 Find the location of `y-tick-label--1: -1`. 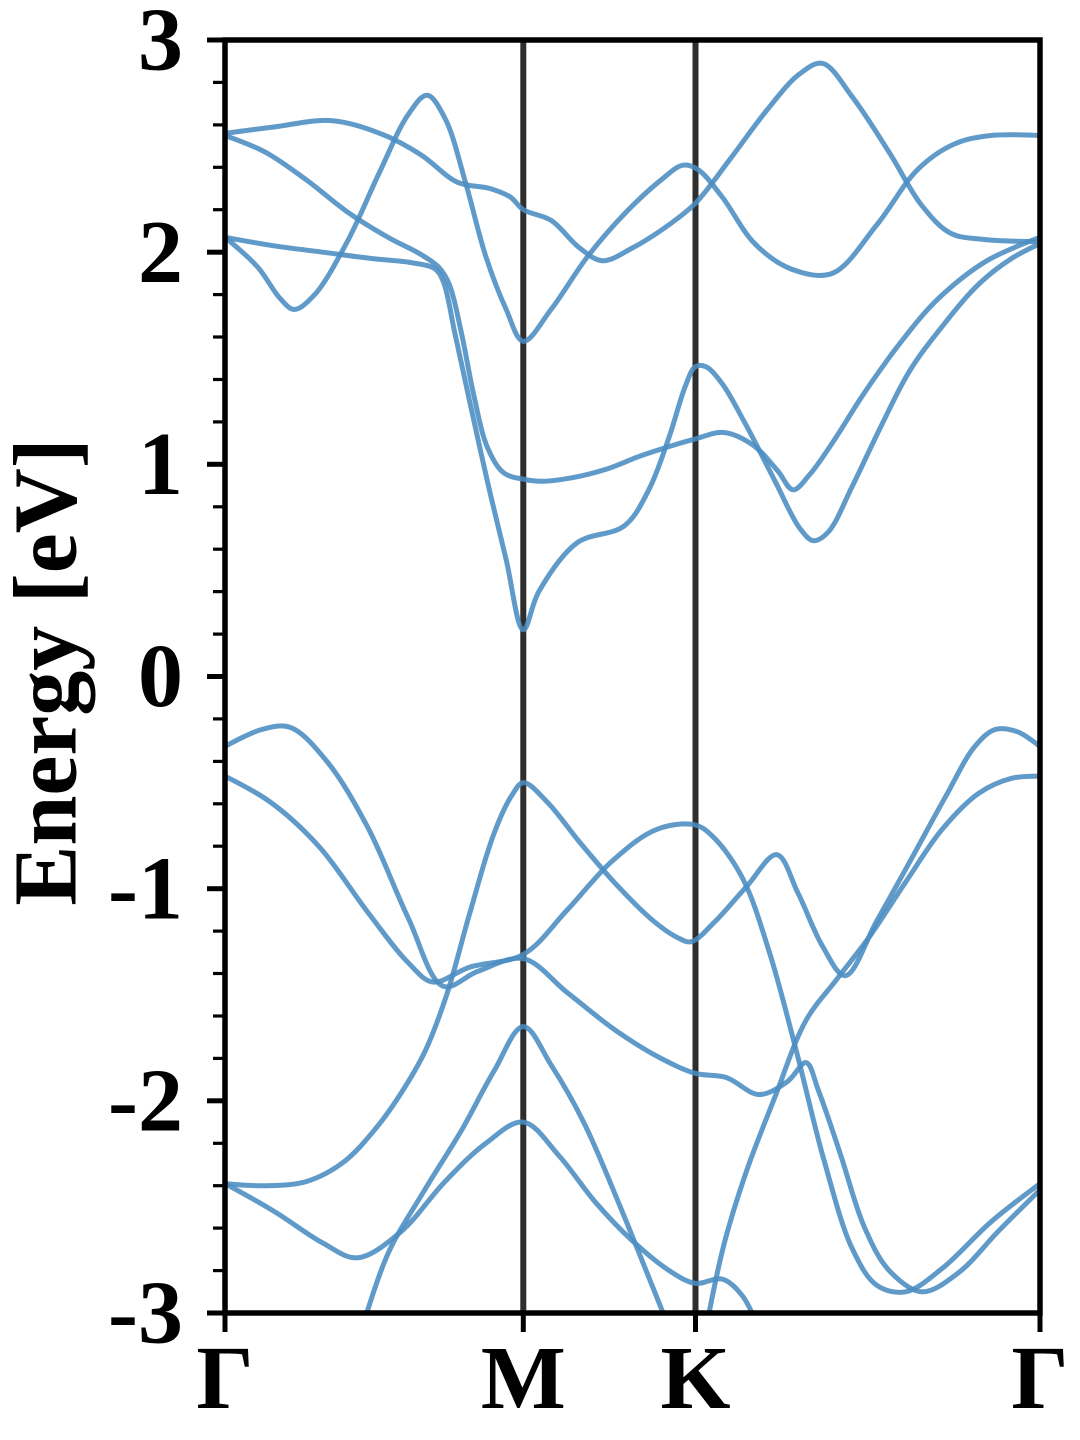

y-tick-label--1: -1 is located at coordinates (145, 888).